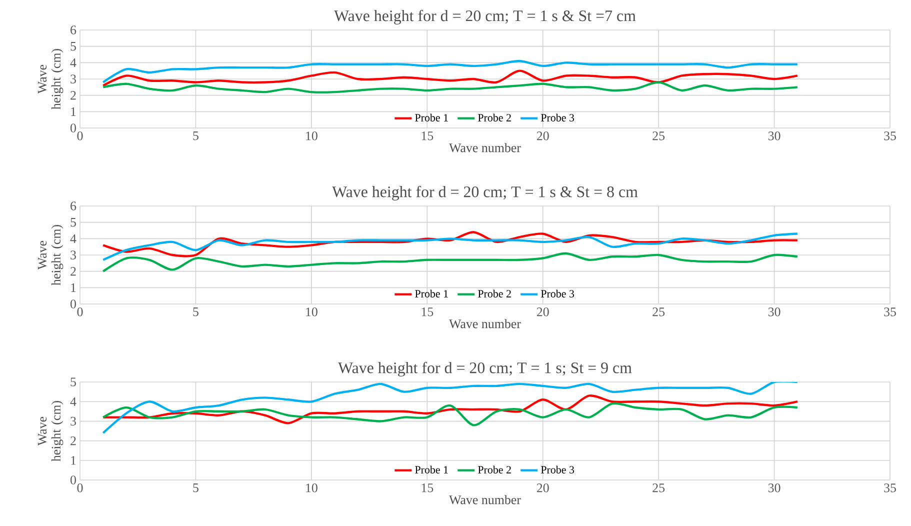  What do you see at coordinates (485, 369) in the screenshot?
I see `chart-title: Wave height for d = 20 cm; T = 1 s; St = 9 cm` at bounding box center [485, 369].